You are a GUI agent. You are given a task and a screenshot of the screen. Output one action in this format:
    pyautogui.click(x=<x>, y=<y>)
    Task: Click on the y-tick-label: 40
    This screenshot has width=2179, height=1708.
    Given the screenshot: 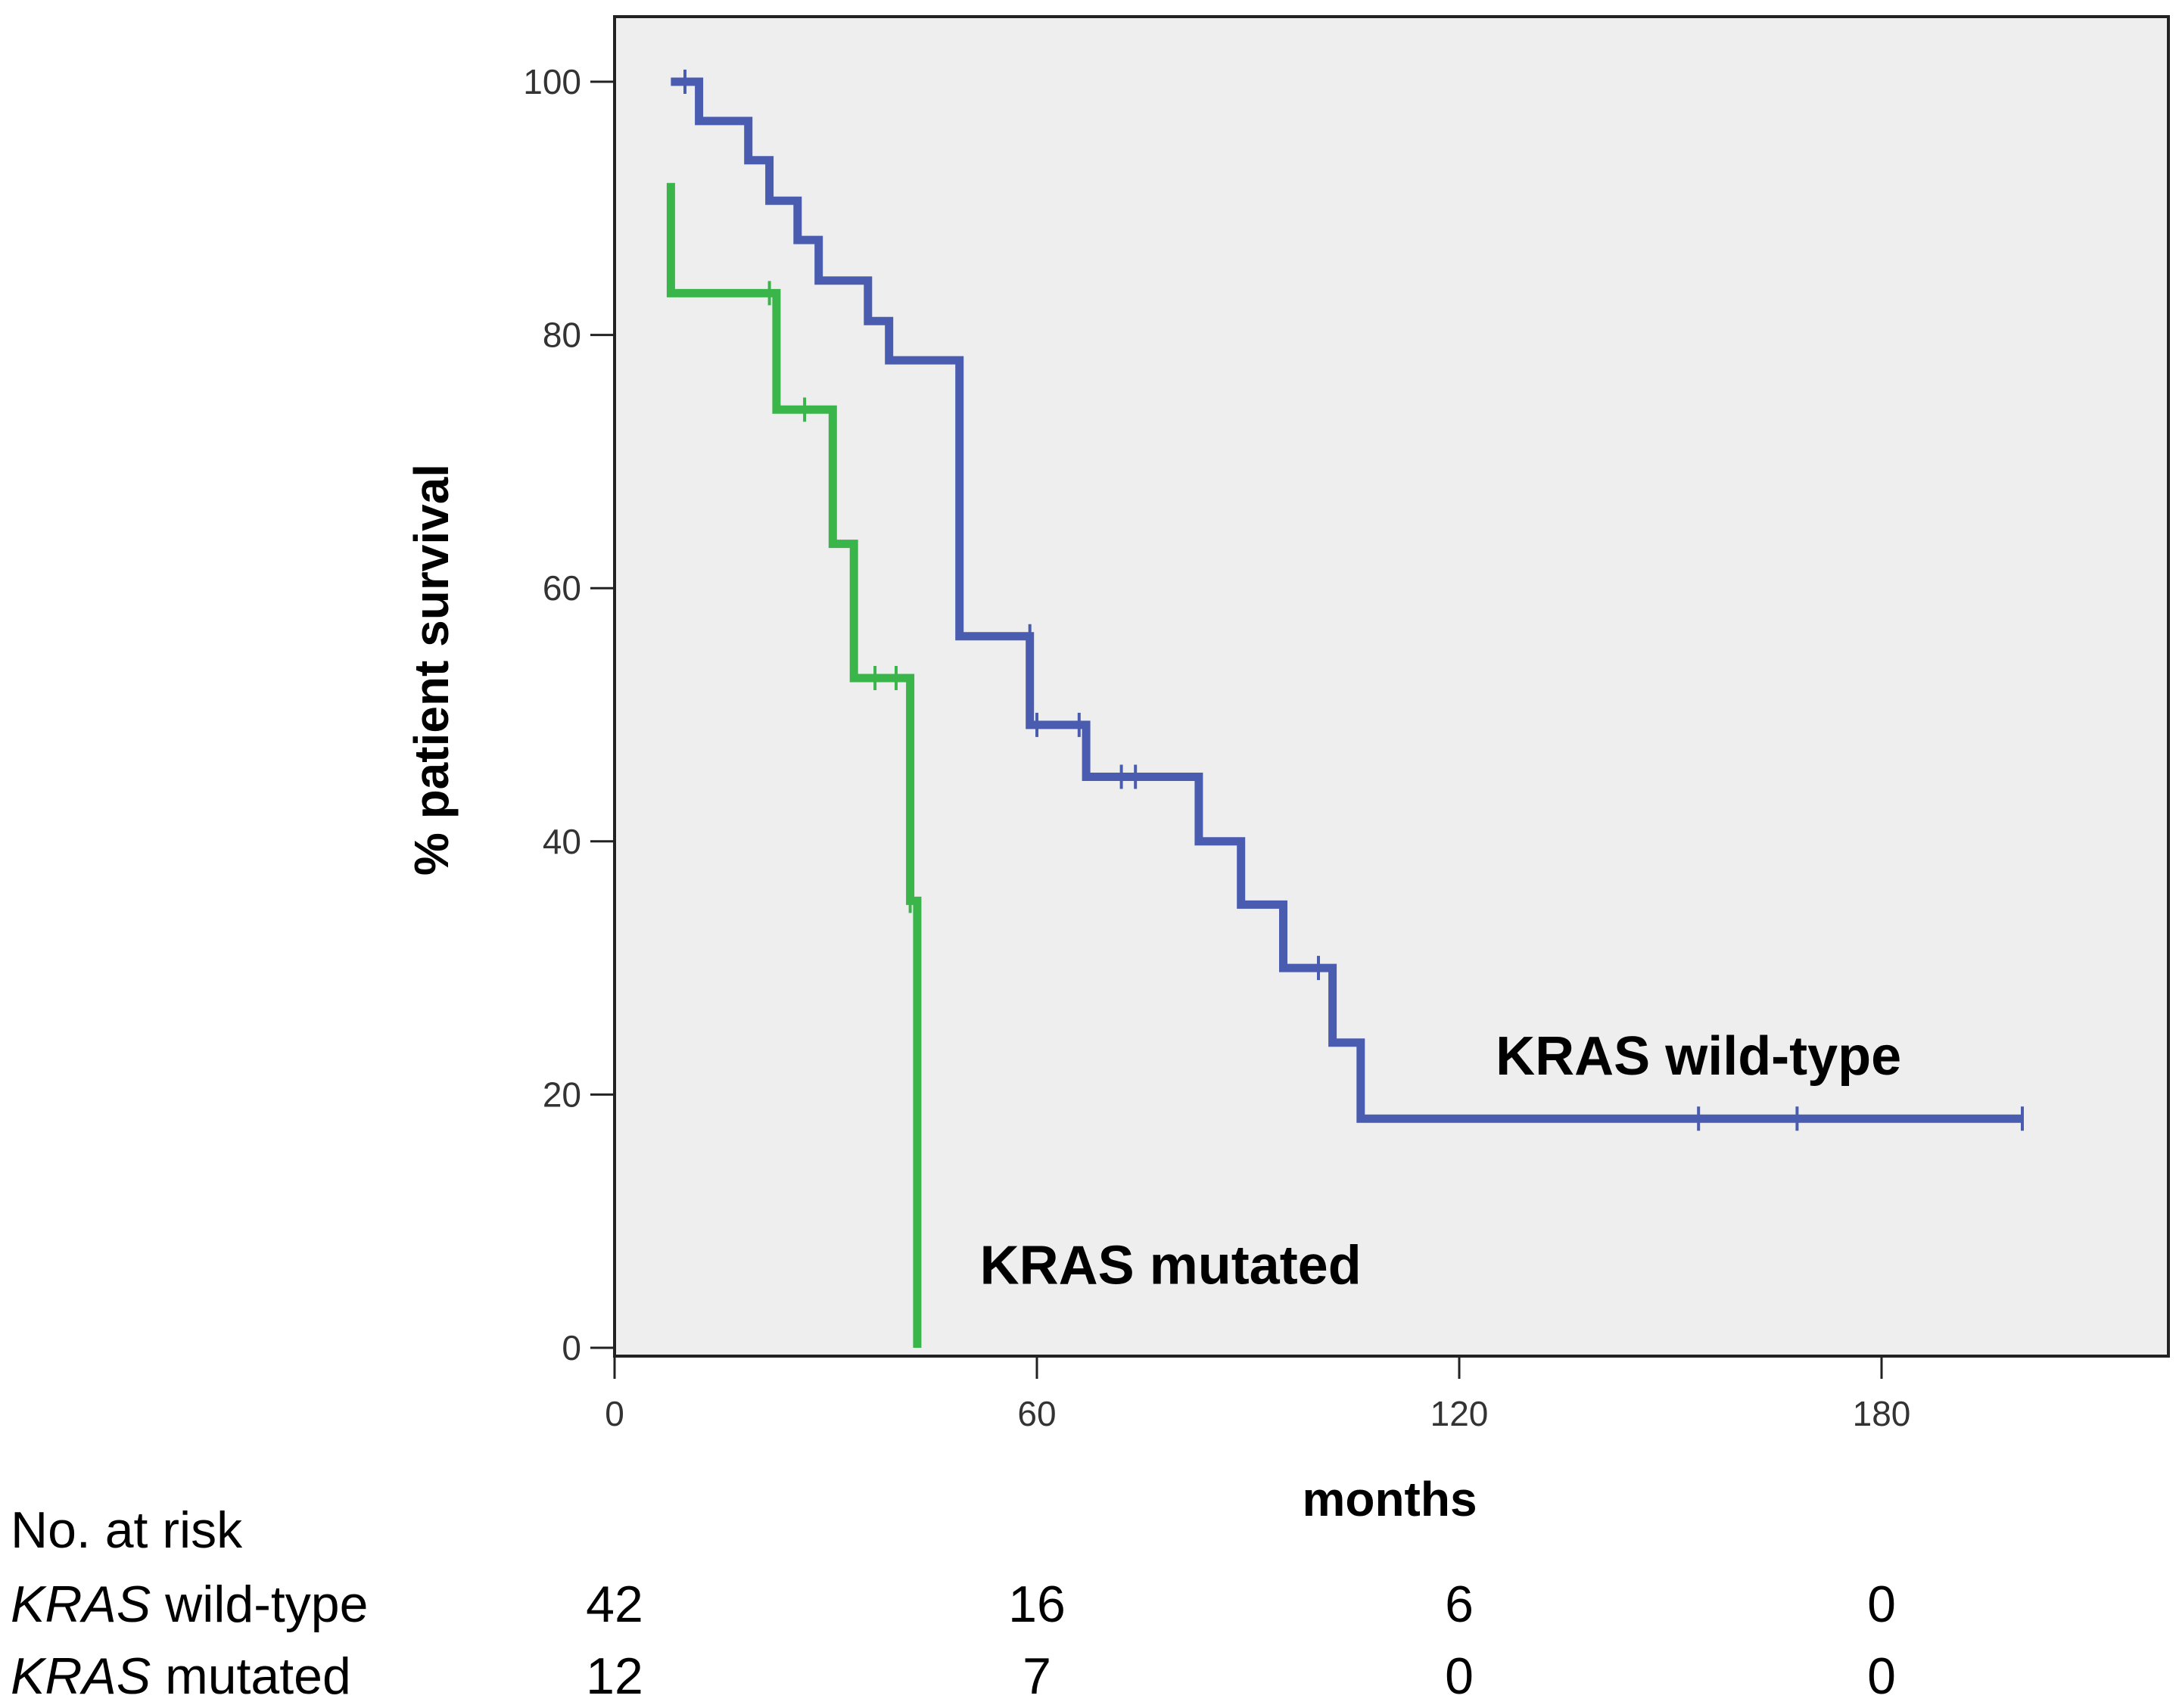 What is the action you would take?
    pyautogui.click(x=562, y=842)
    